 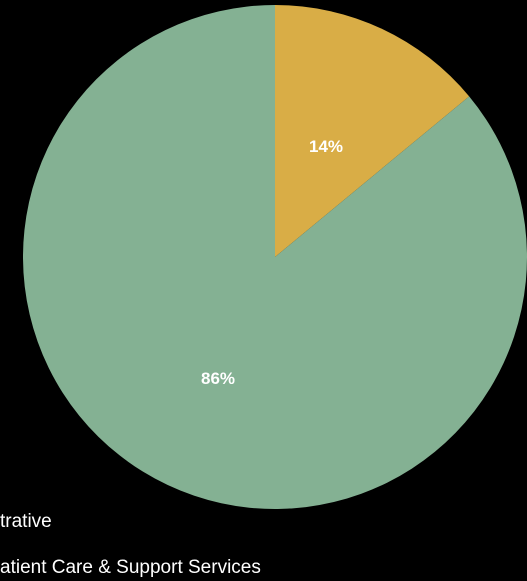 I want to click on slice-label-patient-care: 86%, so click(x=218, y=378).